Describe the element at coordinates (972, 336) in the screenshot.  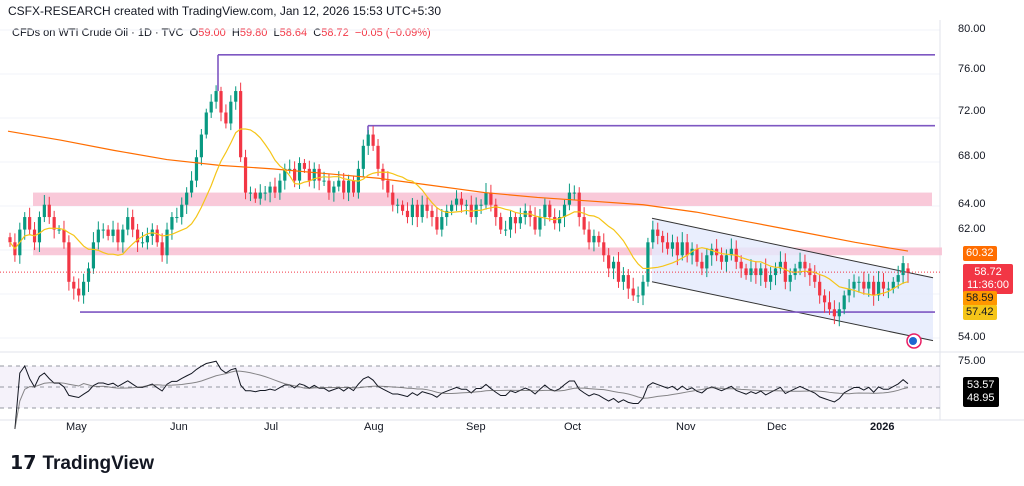
I see `price-tick: 54.00` at that location.